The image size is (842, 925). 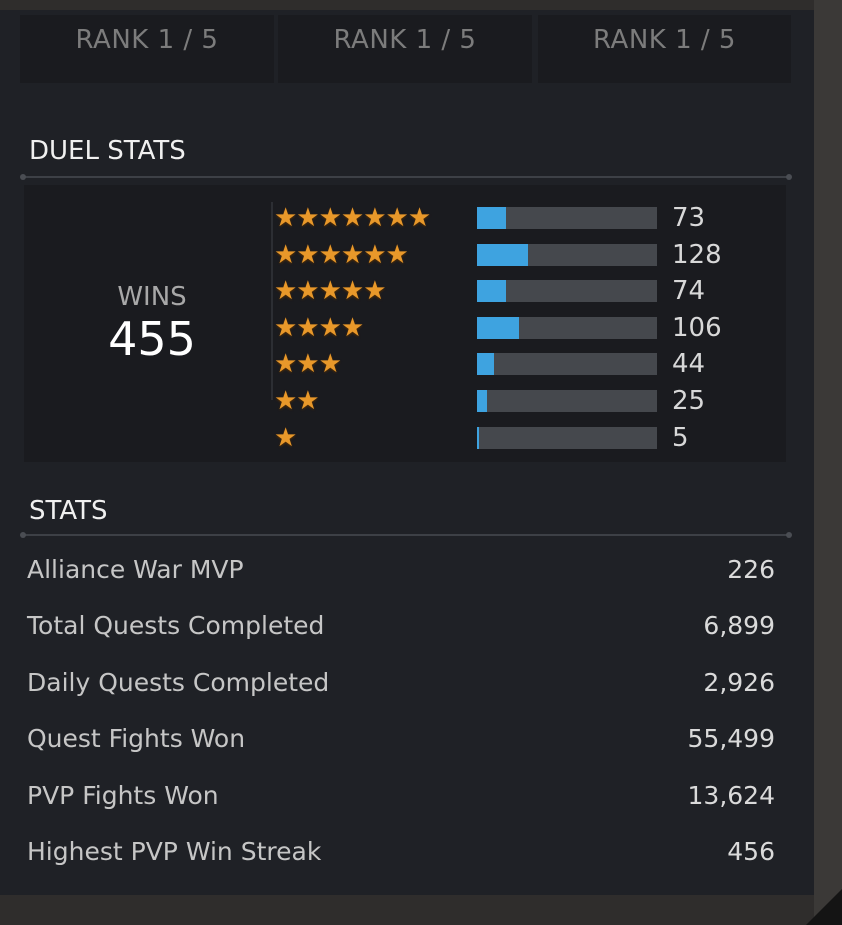 I want to click on stat-label: Total Quests Completed, so click(x=176, y=626).